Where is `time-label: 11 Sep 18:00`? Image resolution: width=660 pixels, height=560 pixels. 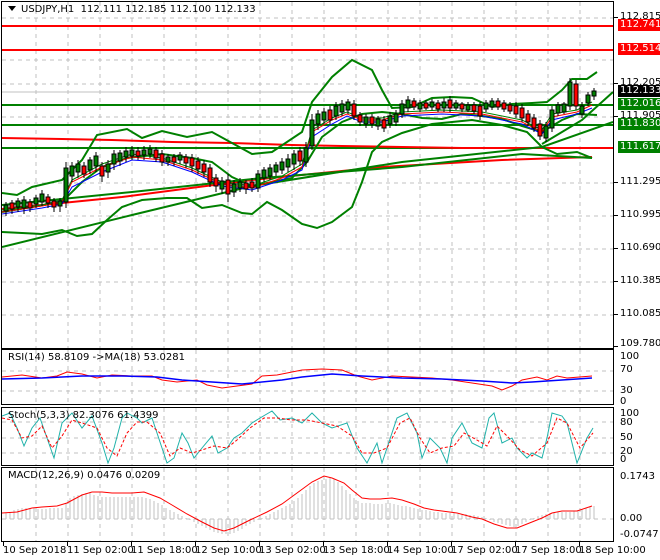 time-label: 11 Sep 18:00 is located at coordinates (164, 550).